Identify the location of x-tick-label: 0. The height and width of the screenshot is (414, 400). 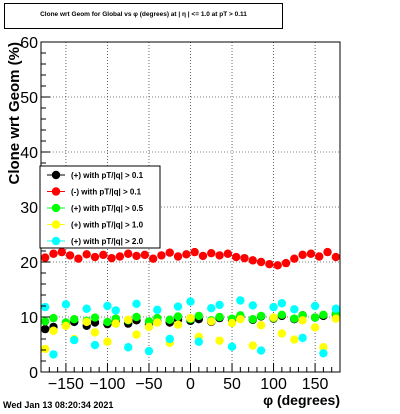
(190, 384).